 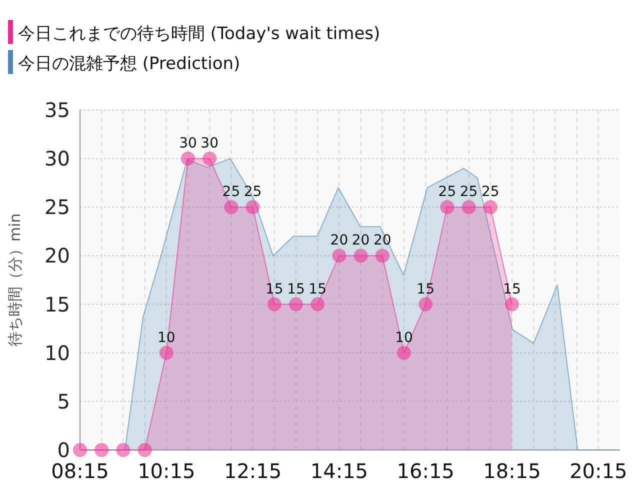 I want to click on y-axis-title: 待ち時間（分）min, so click(x=15, y=280).